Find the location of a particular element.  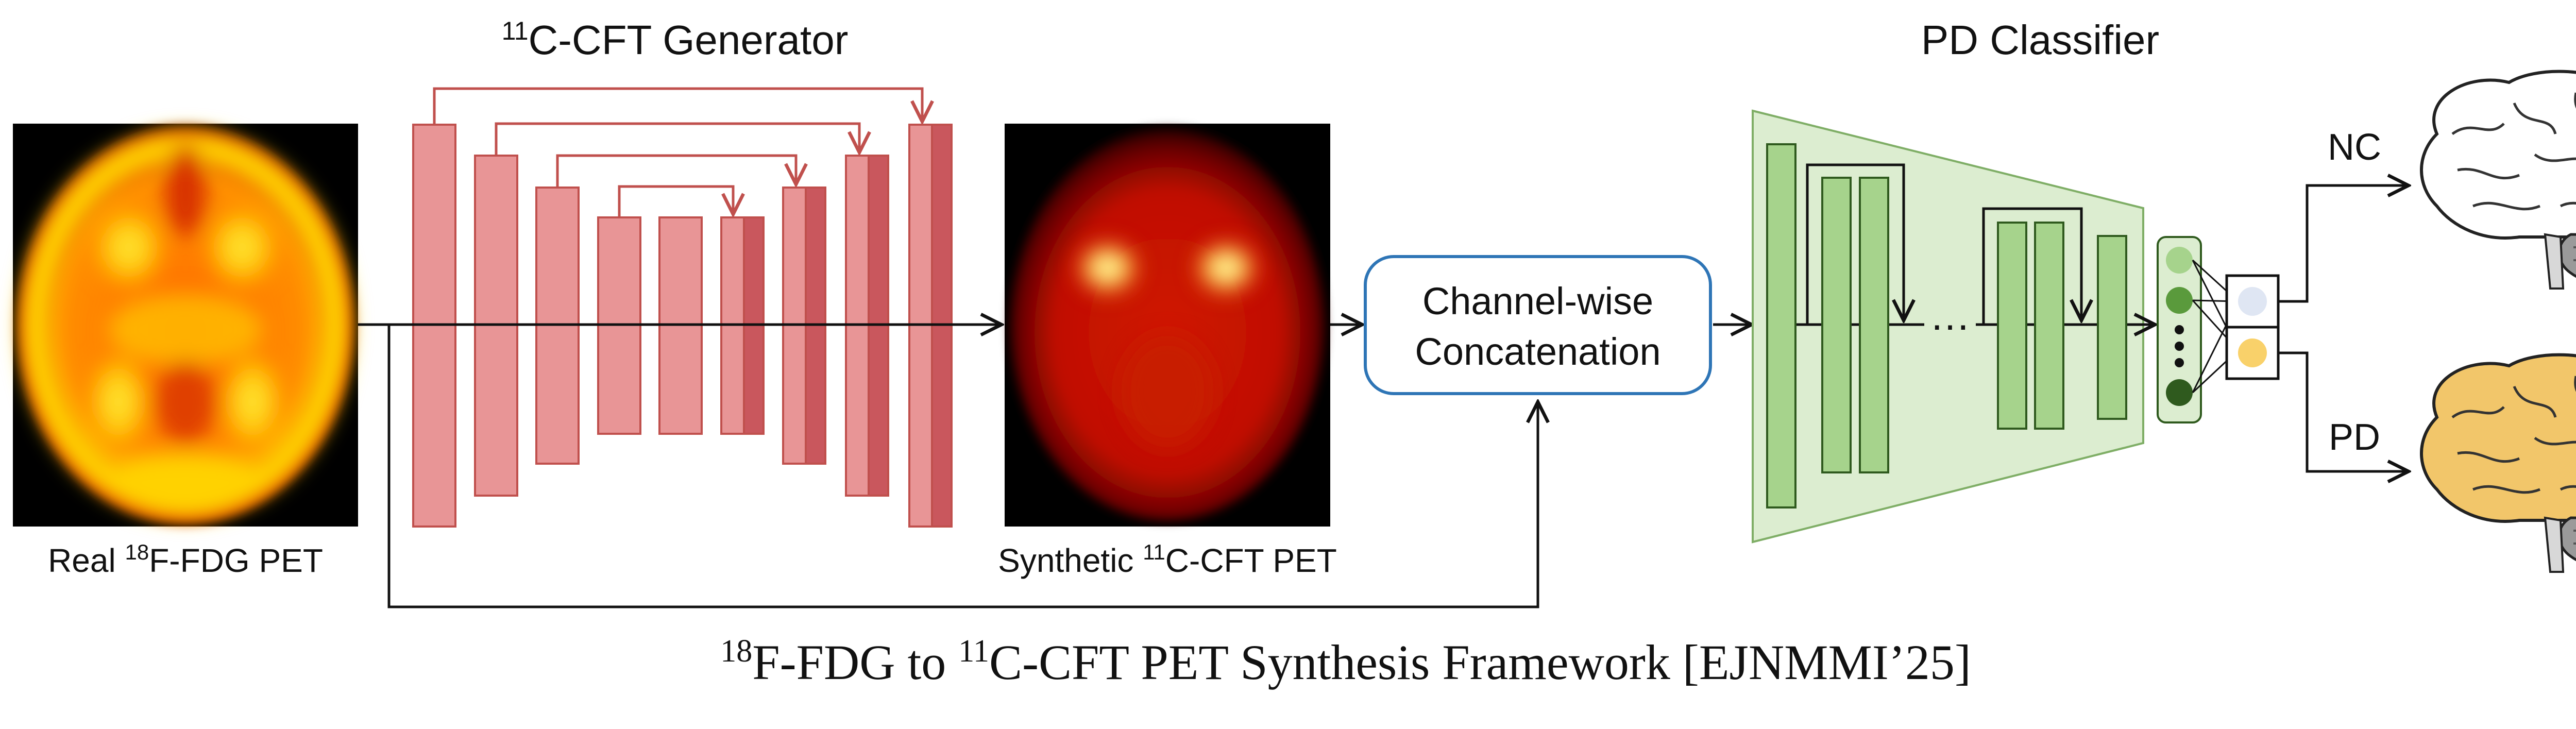

nc-brain-icon is located at coordinates (2498, 180).